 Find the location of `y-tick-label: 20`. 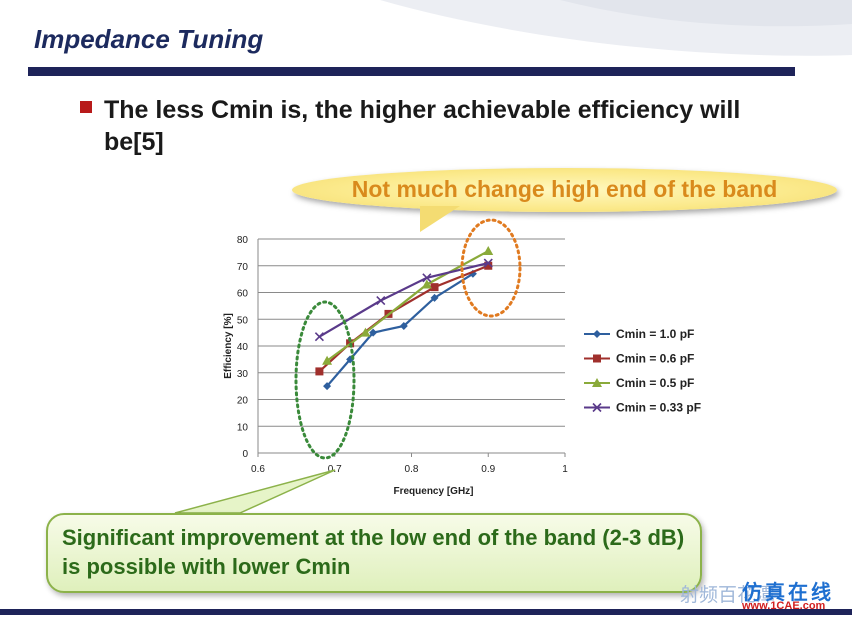

y-tick-label: 20 is located at coordinates (243, 401).